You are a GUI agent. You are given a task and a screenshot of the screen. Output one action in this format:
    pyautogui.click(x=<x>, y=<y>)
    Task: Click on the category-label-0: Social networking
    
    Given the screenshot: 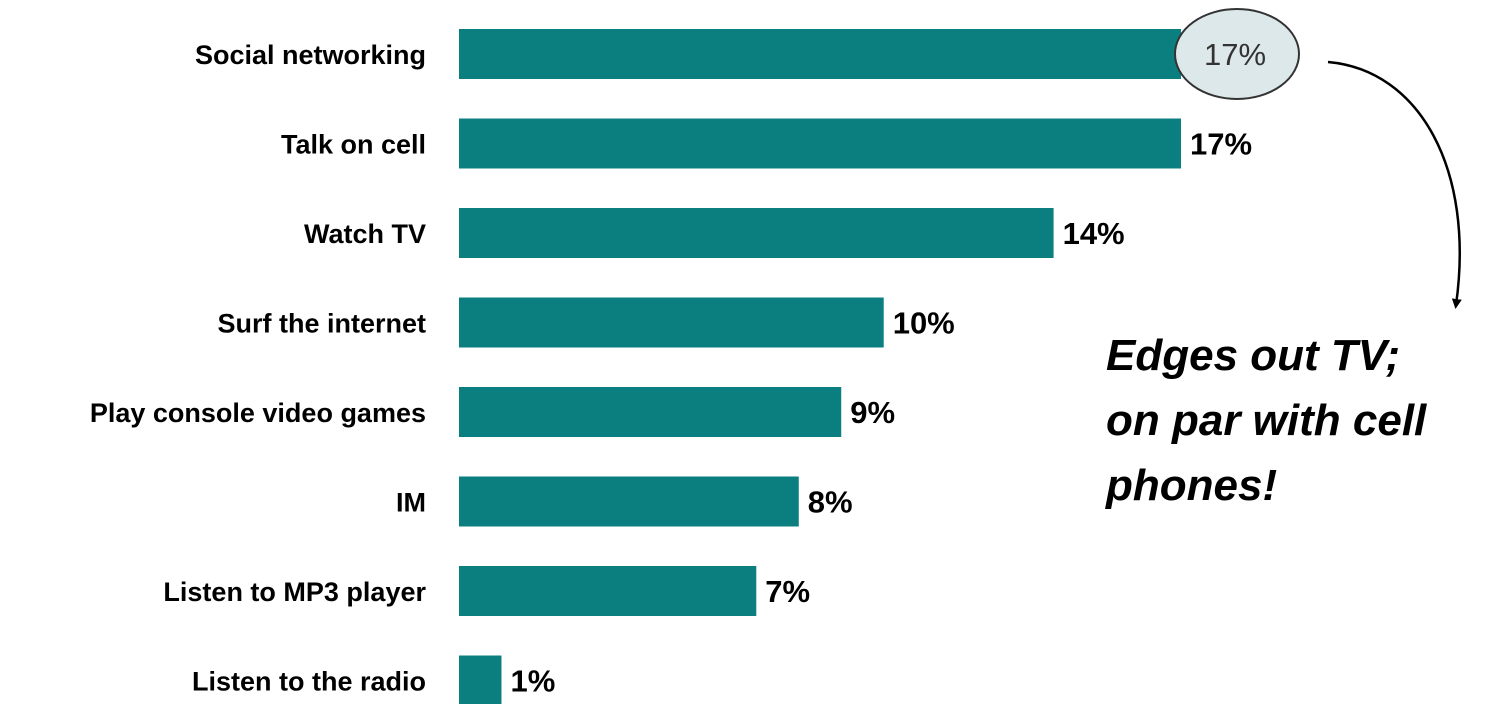 What is the action you would take?
    pyautogui.click(x=310, y=55)
    